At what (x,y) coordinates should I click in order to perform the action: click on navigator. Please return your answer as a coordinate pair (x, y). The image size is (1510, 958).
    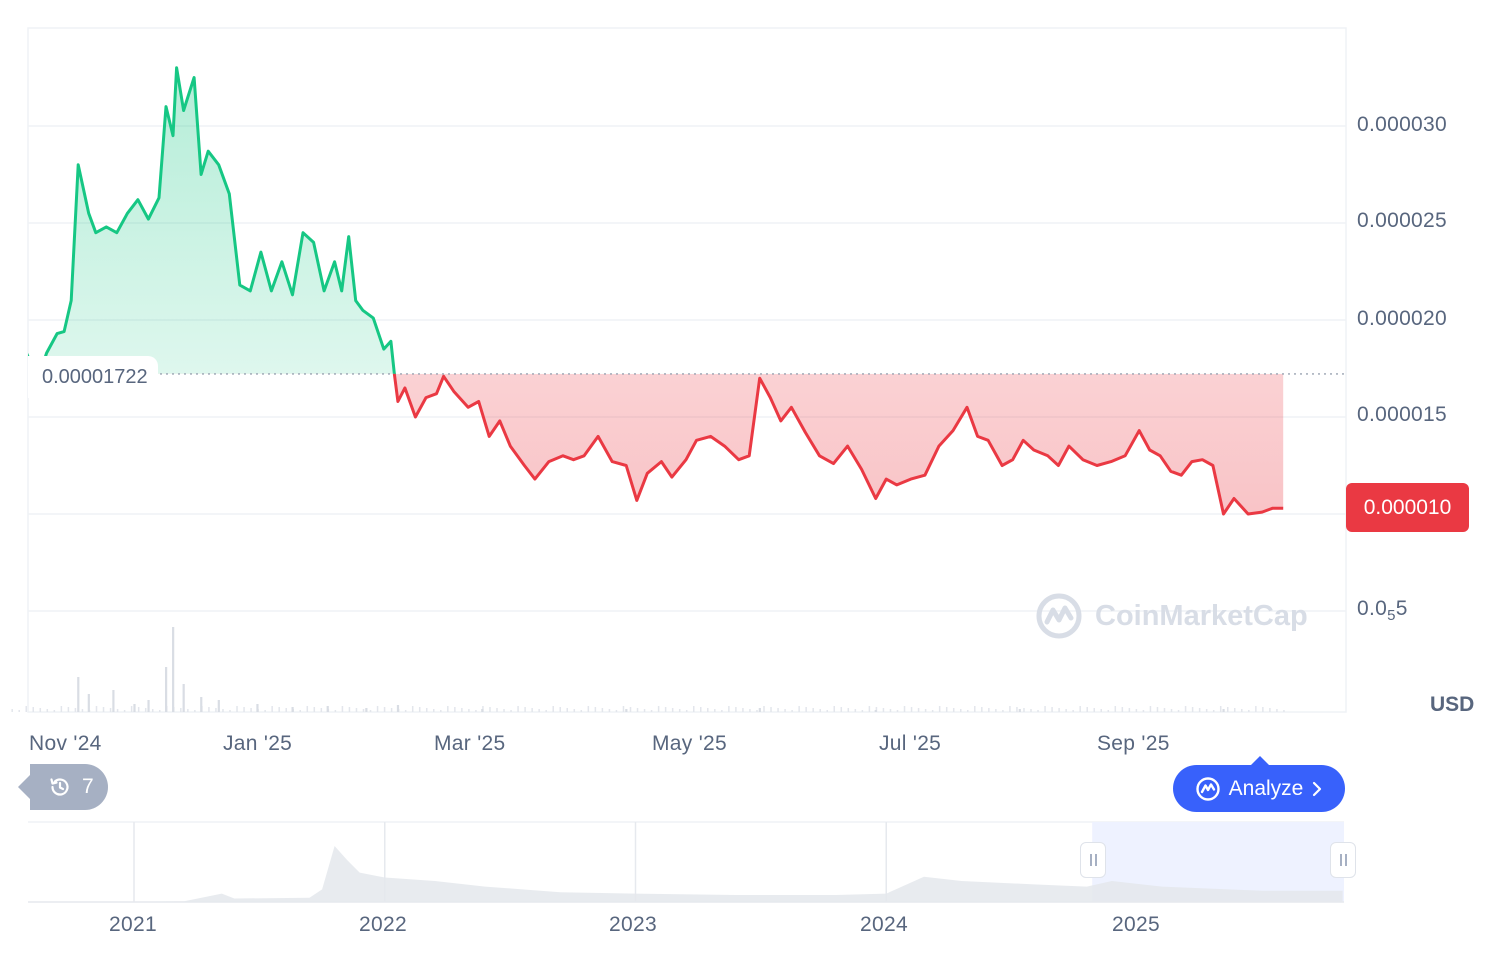
    Looking at the image, I should click on (686, 862).